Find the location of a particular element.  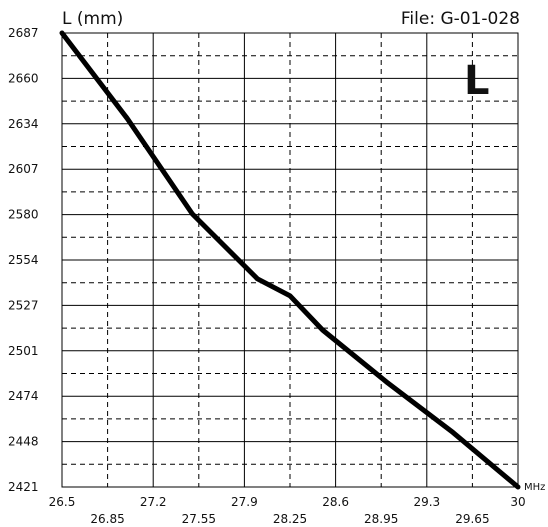

corner-mark: L is located at coordinates (477, 81).